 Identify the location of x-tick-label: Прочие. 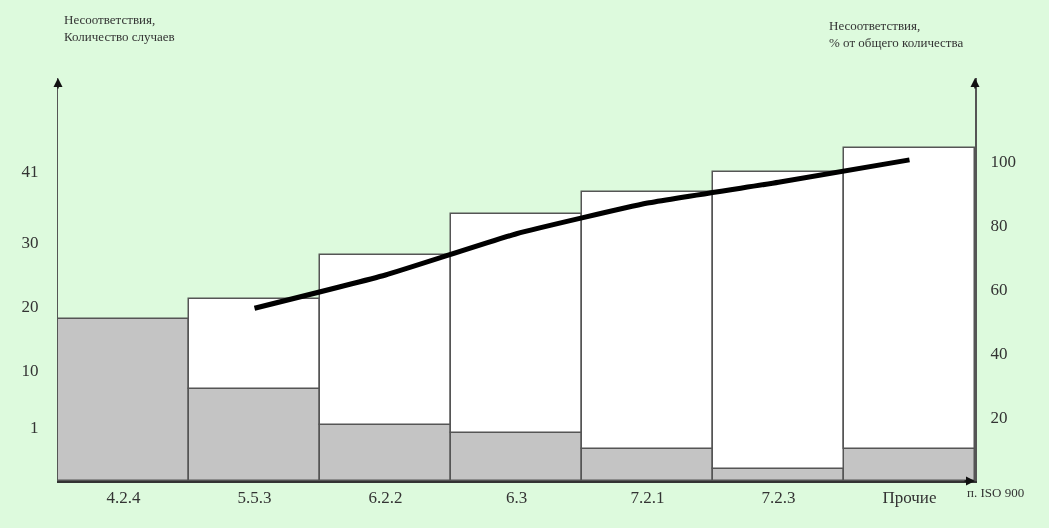
(909, 498).